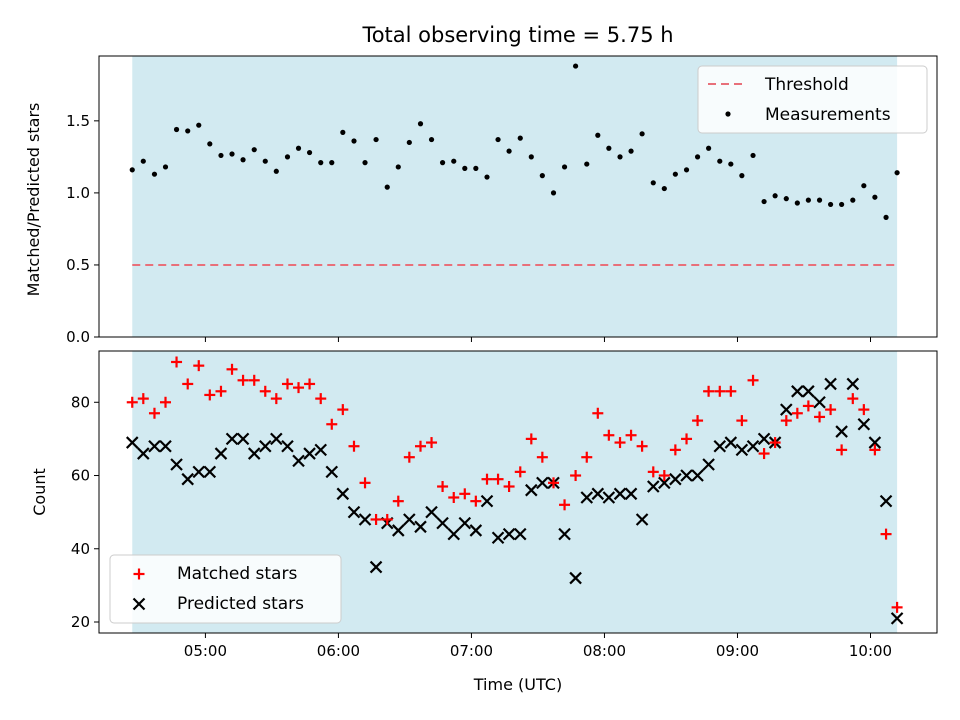 This screenshot has width=960, height=720. Describe the element at coordinates (812, 99) in the screenshot. I see `top-legend: Threshold Measurements` at that location.